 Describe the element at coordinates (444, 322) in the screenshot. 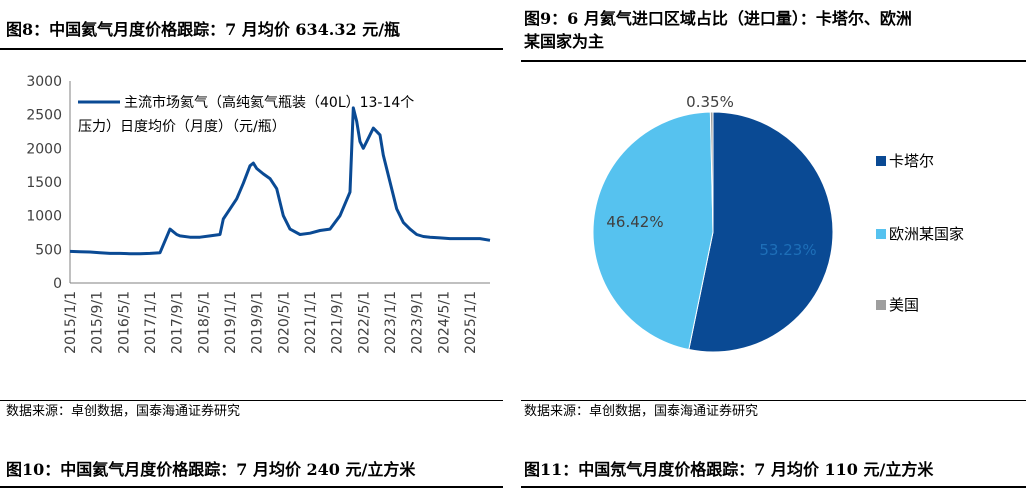

I see `x-tick-label: 2024/5/1` at that location.